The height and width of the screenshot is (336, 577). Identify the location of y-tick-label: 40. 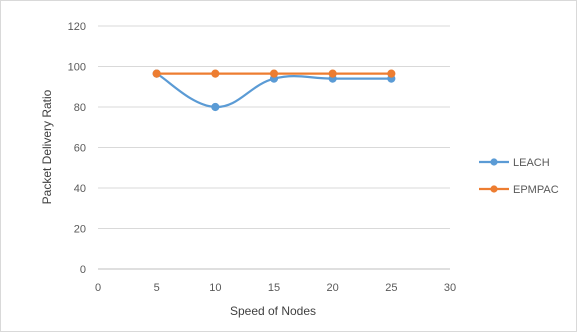
(80, 189).